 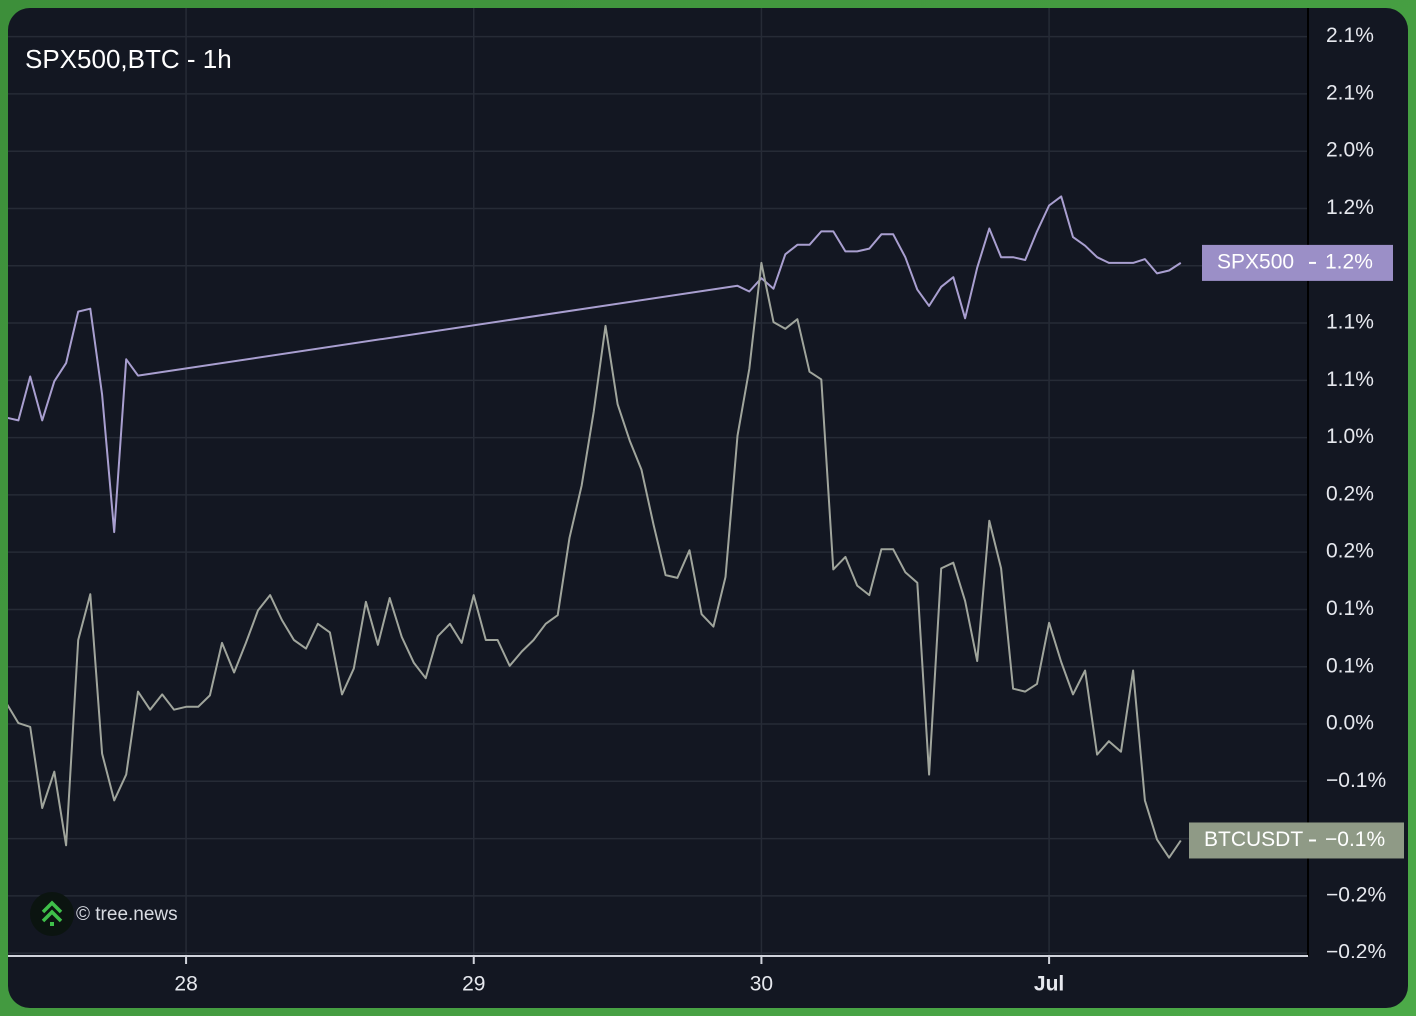 What do you see at coordinates (127, 914) in the screenshot?
I see `watermark: © tree.news` at bounding box center [127, 914].